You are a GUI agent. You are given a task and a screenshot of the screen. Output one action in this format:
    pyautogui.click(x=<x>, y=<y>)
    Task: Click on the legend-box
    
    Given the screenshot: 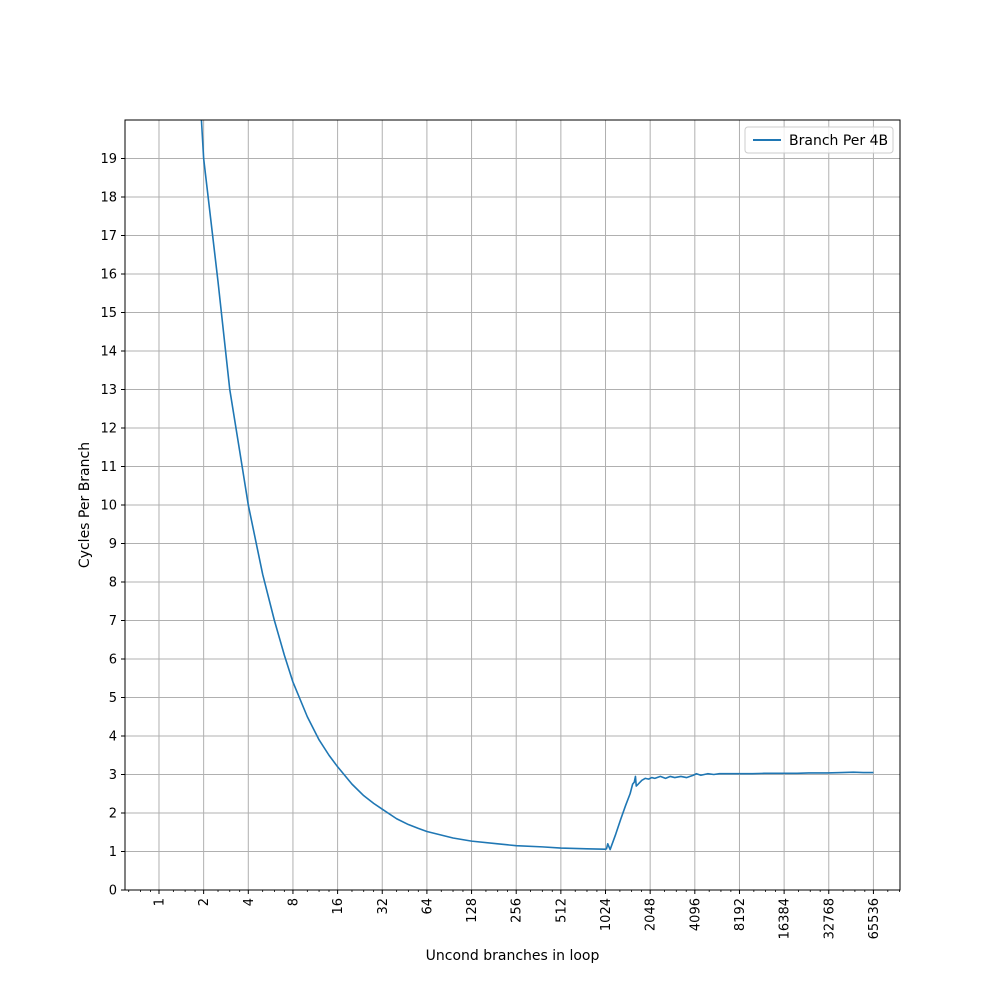 What is the action you would take?
    pyautogui.click(x=819, y=140)
    